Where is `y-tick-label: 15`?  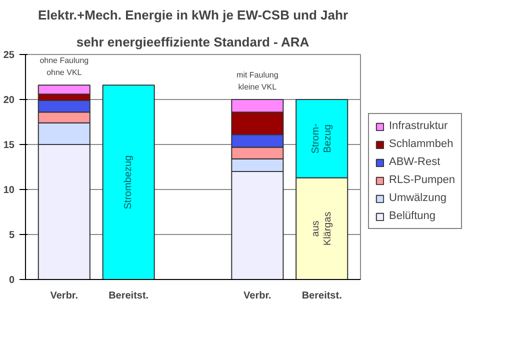 y-tick-label: 15 is located at coordinates (9, 145).